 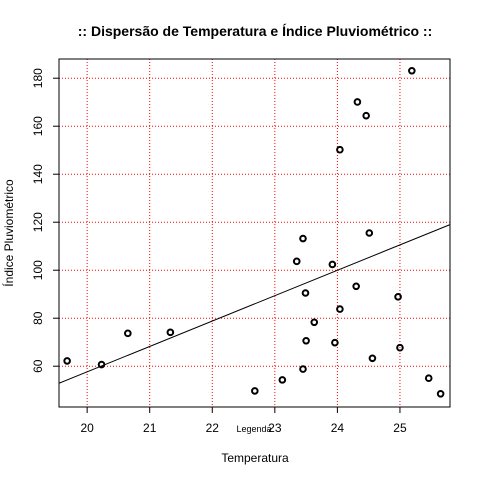 I want to click on y-tick-label: 160, so click(x=38, y=126).